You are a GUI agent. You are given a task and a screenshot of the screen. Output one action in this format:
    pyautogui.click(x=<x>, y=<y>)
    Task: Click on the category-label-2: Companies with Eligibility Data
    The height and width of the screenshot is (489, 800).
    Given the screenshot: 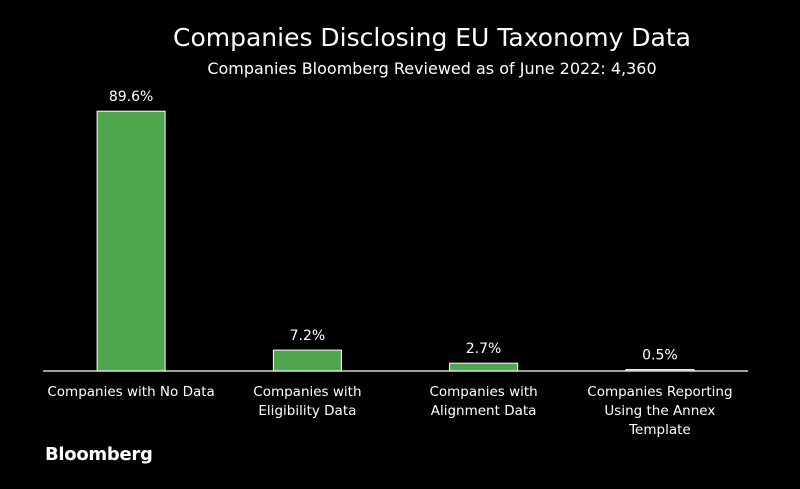 What is the action you would take?
    pyautogui.click(x=307, y=401)
    